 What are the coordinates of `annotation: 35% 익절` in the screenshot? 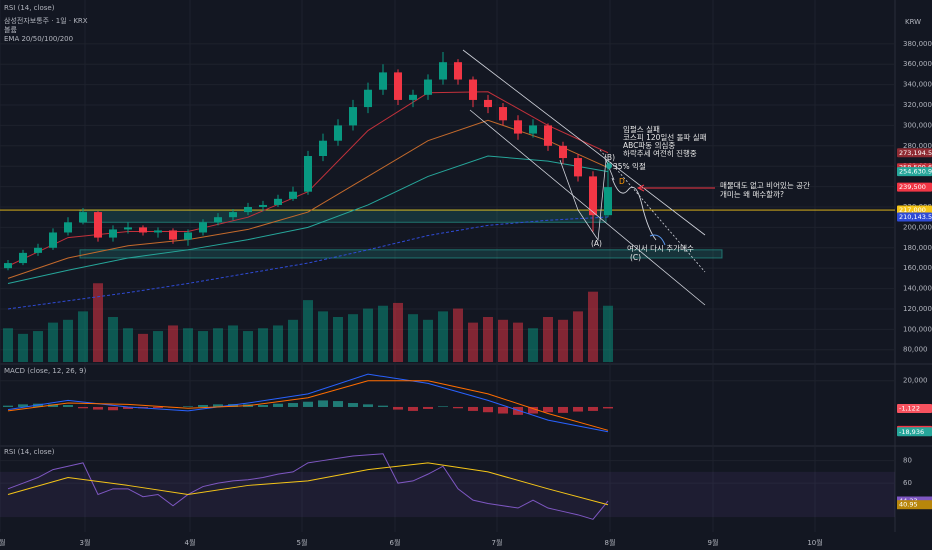 It's located at (629, 166).